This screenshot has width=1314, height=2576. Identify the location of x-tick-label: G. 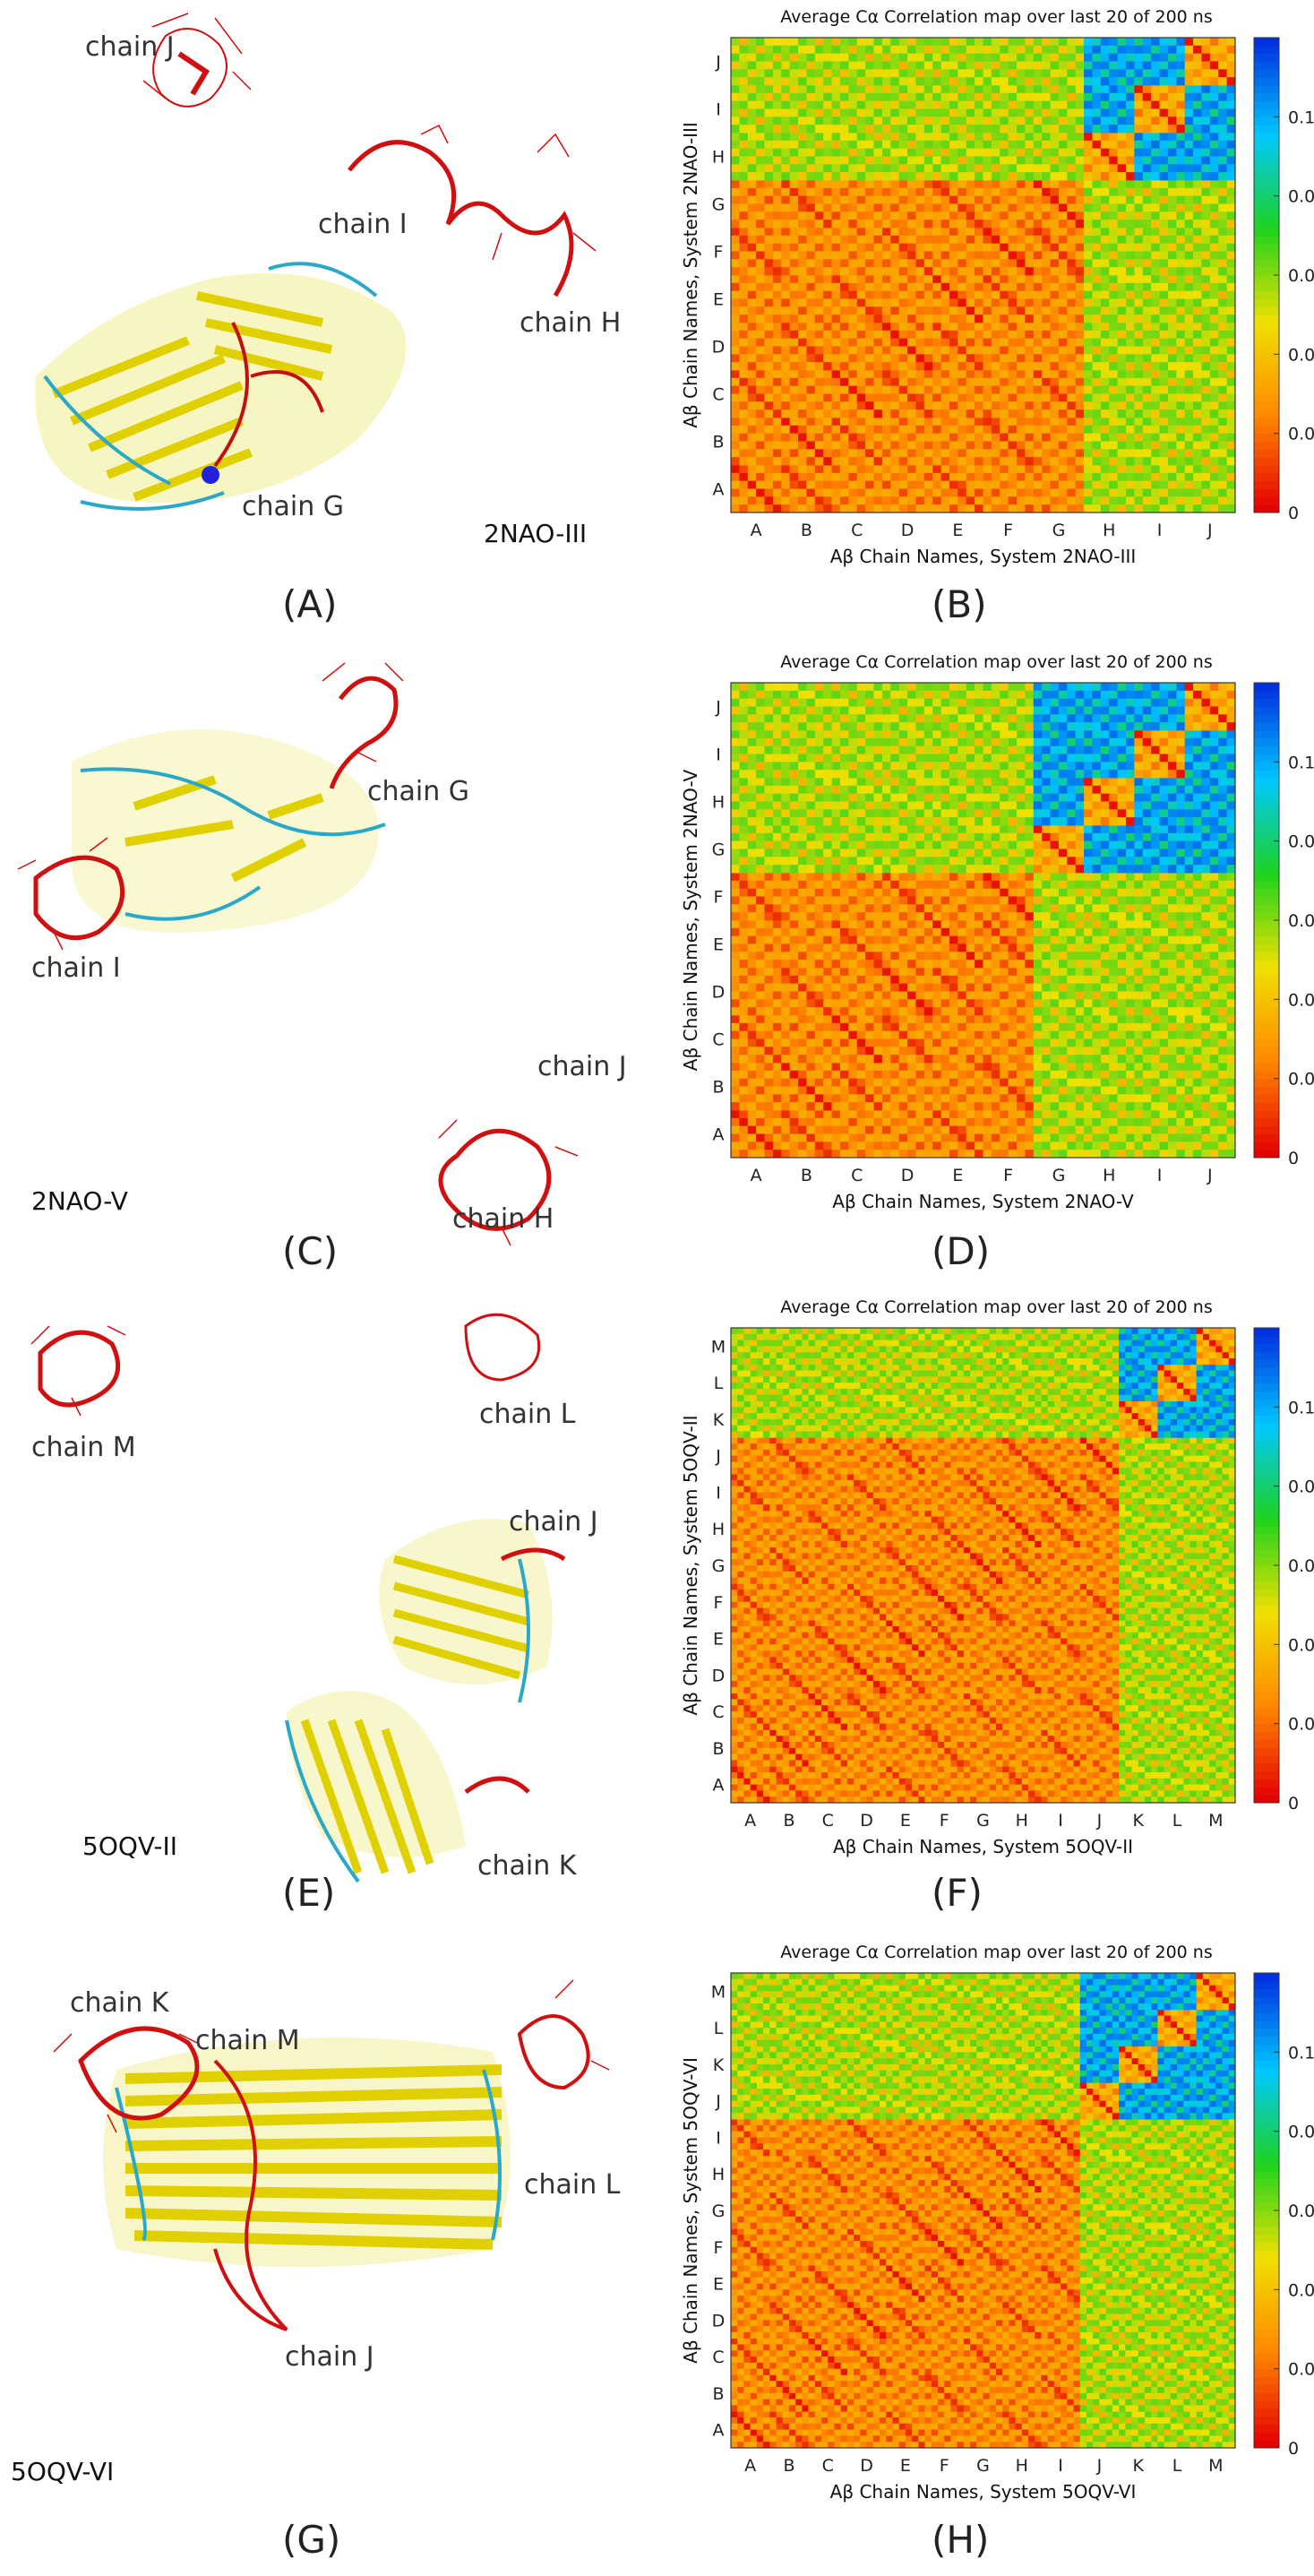
(1059, 530).